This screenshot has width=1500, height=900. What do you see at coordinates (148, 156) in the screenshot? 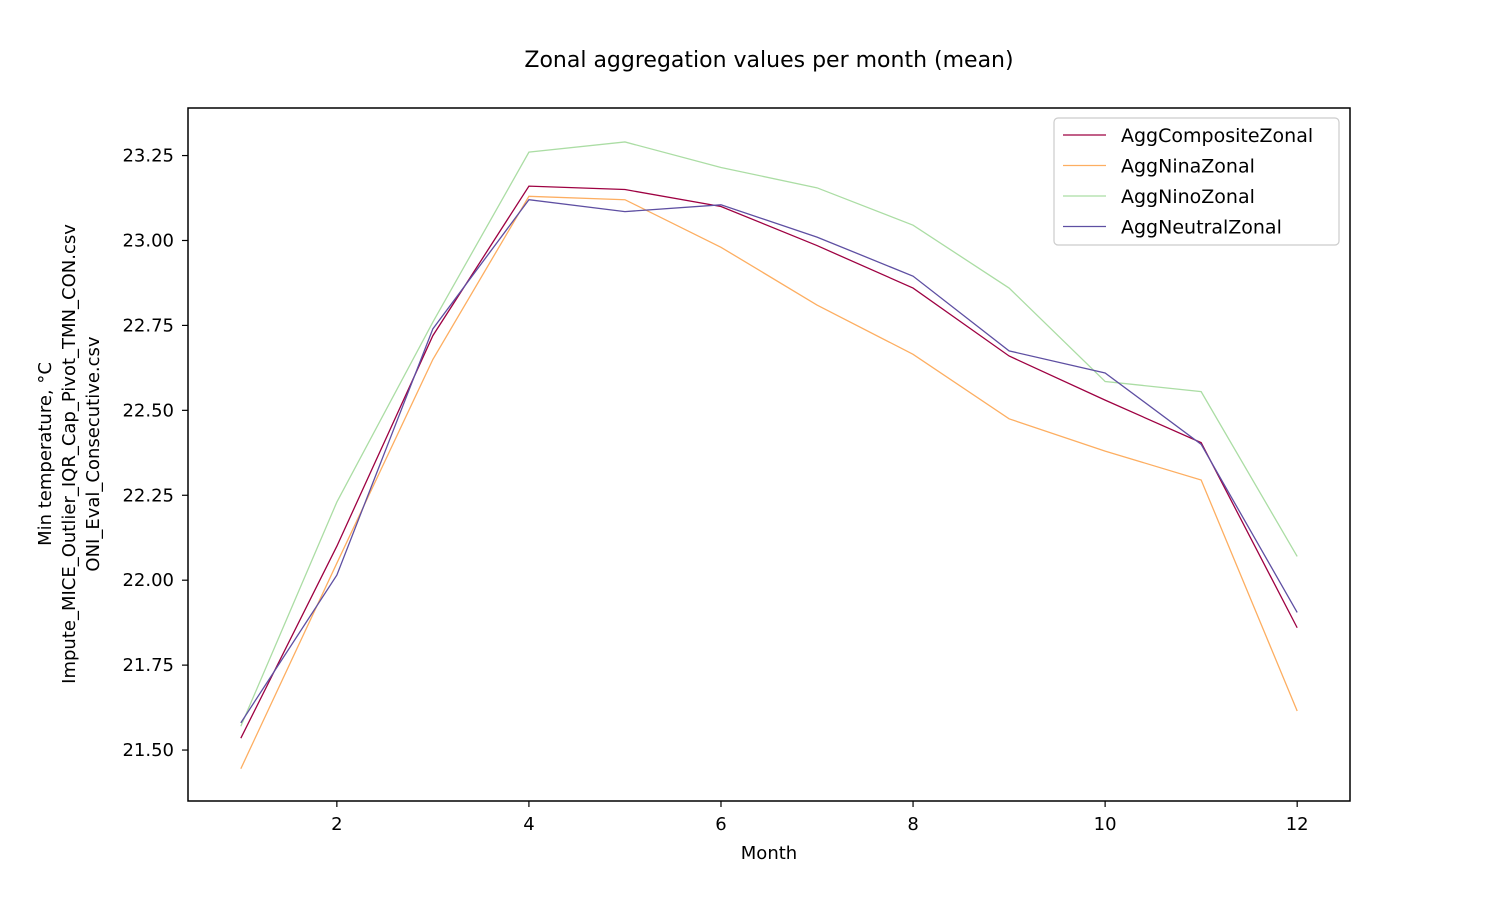
I see `y-tick-label: 23.25` at bounding box center [148, 156].